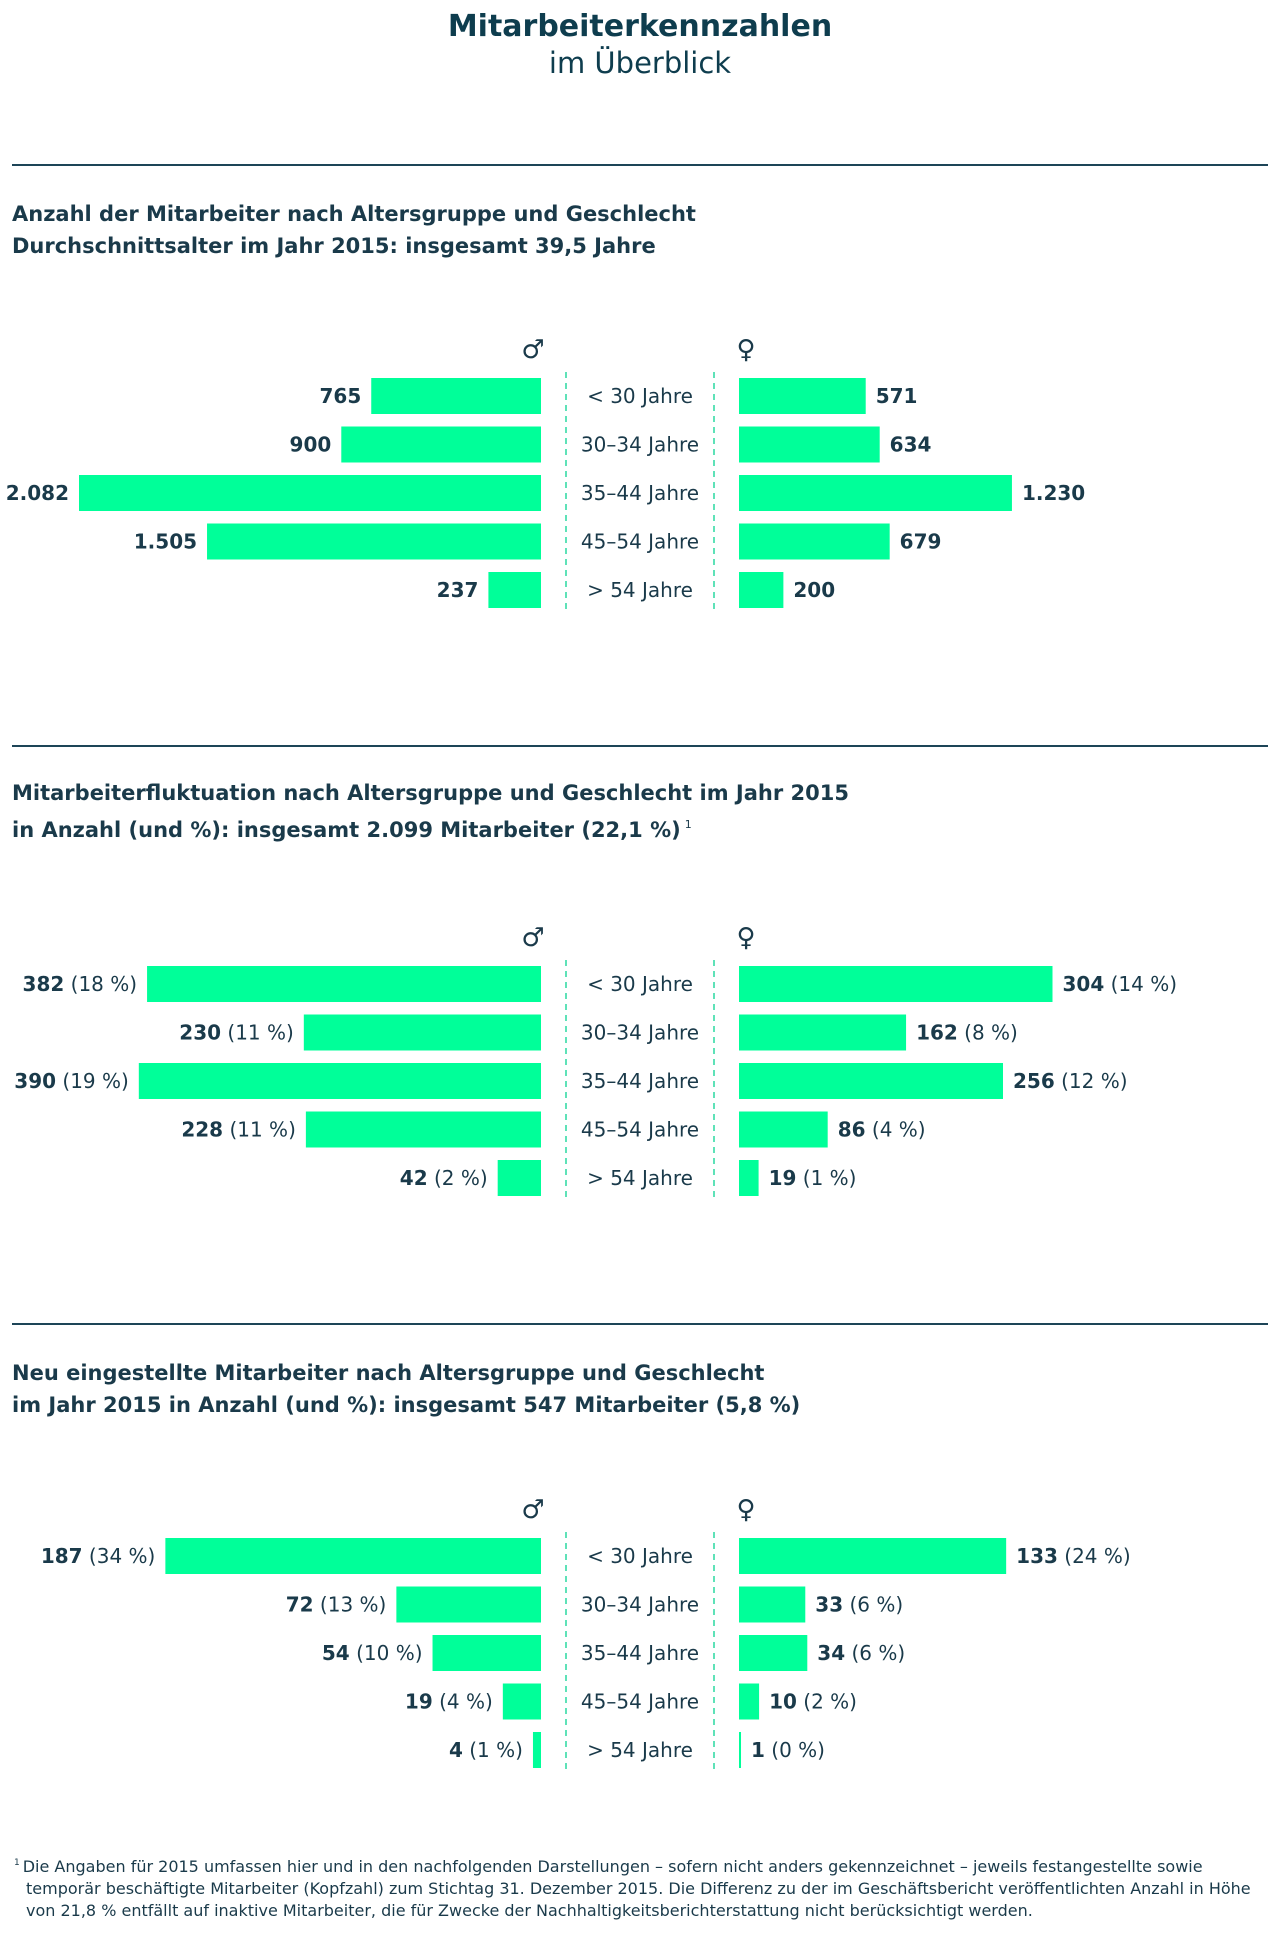  I want to click on female-value-label: 679, so click(921, 542).